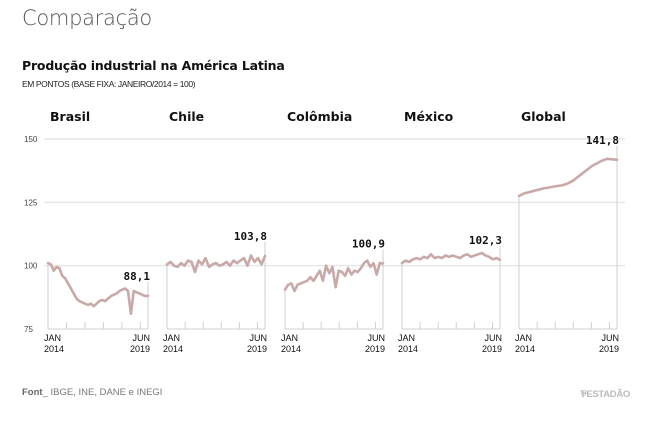 The image size is (650, 423). I want to click on panel-label: Chile, so click(186, 116).